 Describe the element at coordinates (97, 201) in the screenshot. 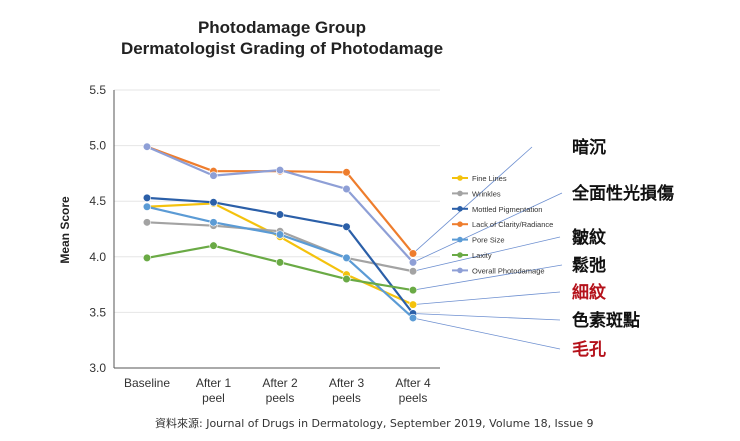

I see `y-tick-label: 4.5` at that location.